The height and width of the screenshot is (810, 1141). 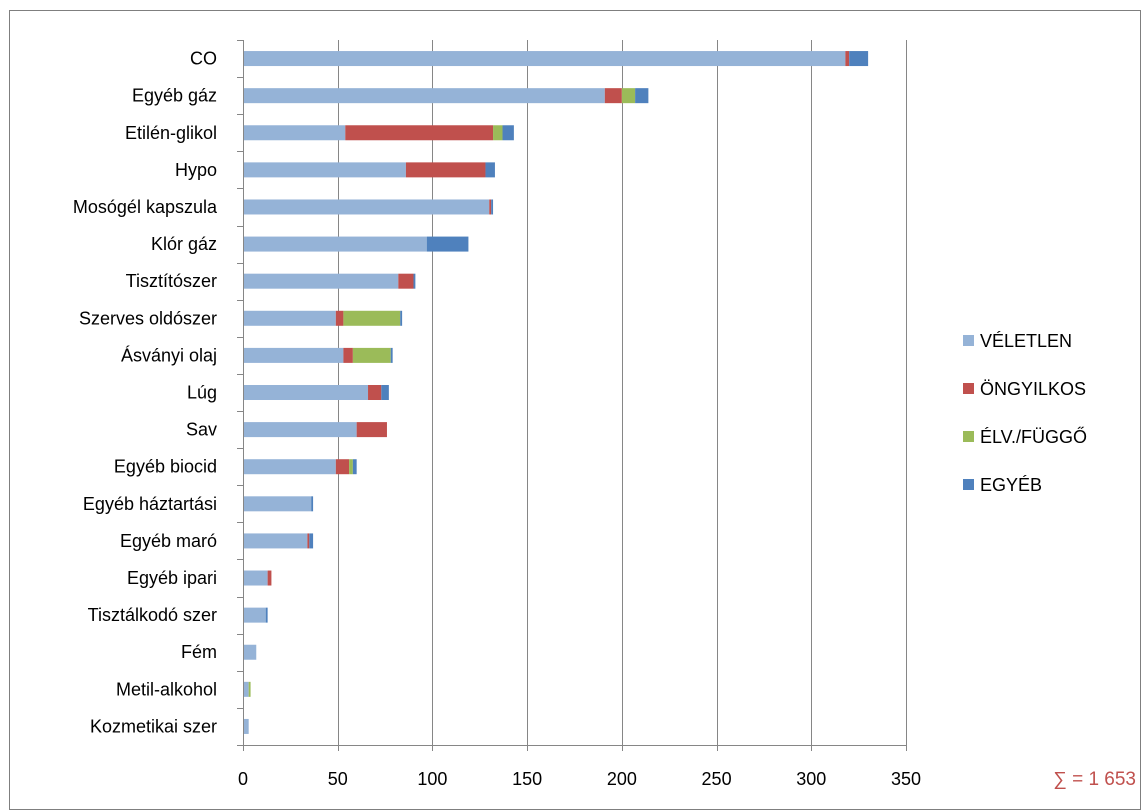 What do you see at coordinates (622, 779) in the screenshot?
I see `x-tick-label: 200` at bounding box center [622, 779].